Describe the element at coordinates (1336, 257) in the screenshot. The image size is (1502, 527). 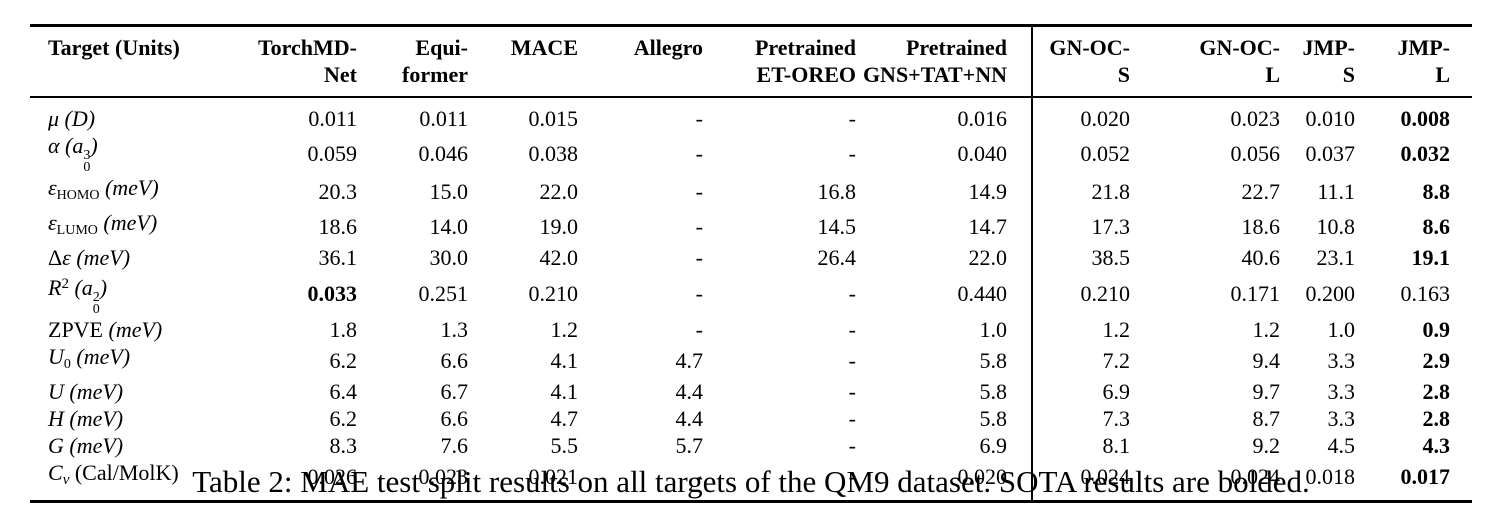
I see `value-cell: 23.1` at that location.